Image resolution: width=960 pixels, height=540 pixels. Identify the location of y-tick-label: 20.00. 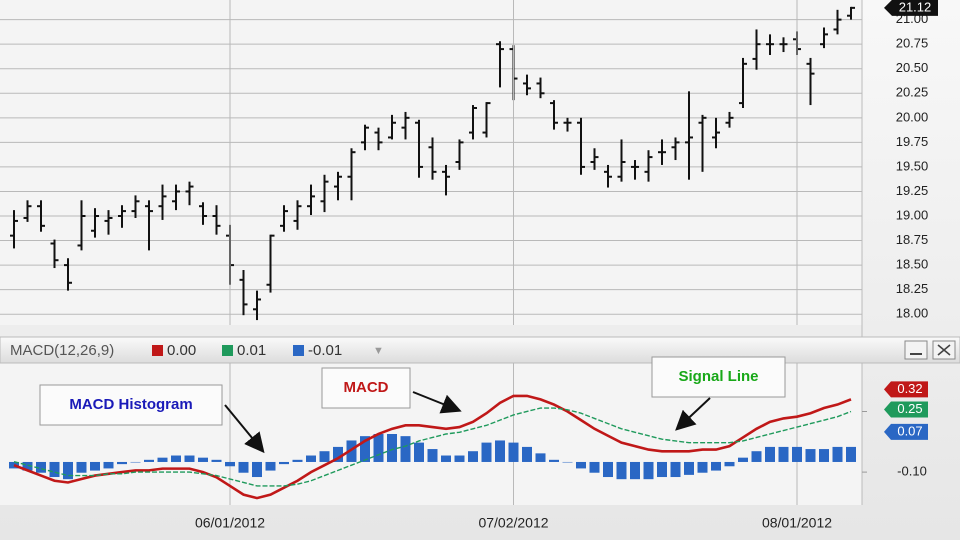
(912, 116).